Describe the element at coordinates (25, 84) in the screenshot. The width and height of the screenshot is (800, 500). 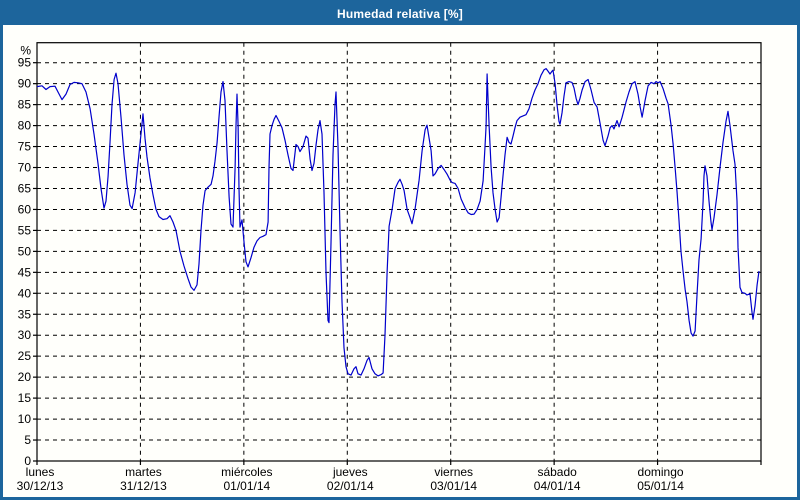
I see `y-axis-label: 90` at that location.